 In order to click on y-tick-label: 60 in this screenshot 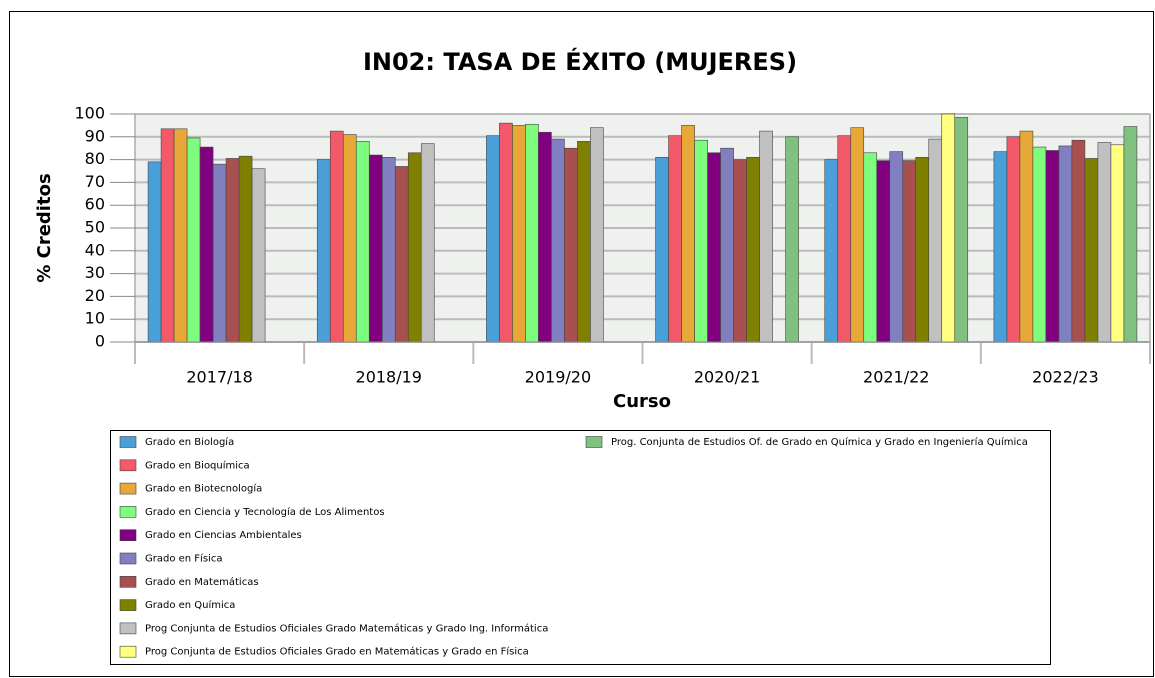, I will do `click(95, 204)`.